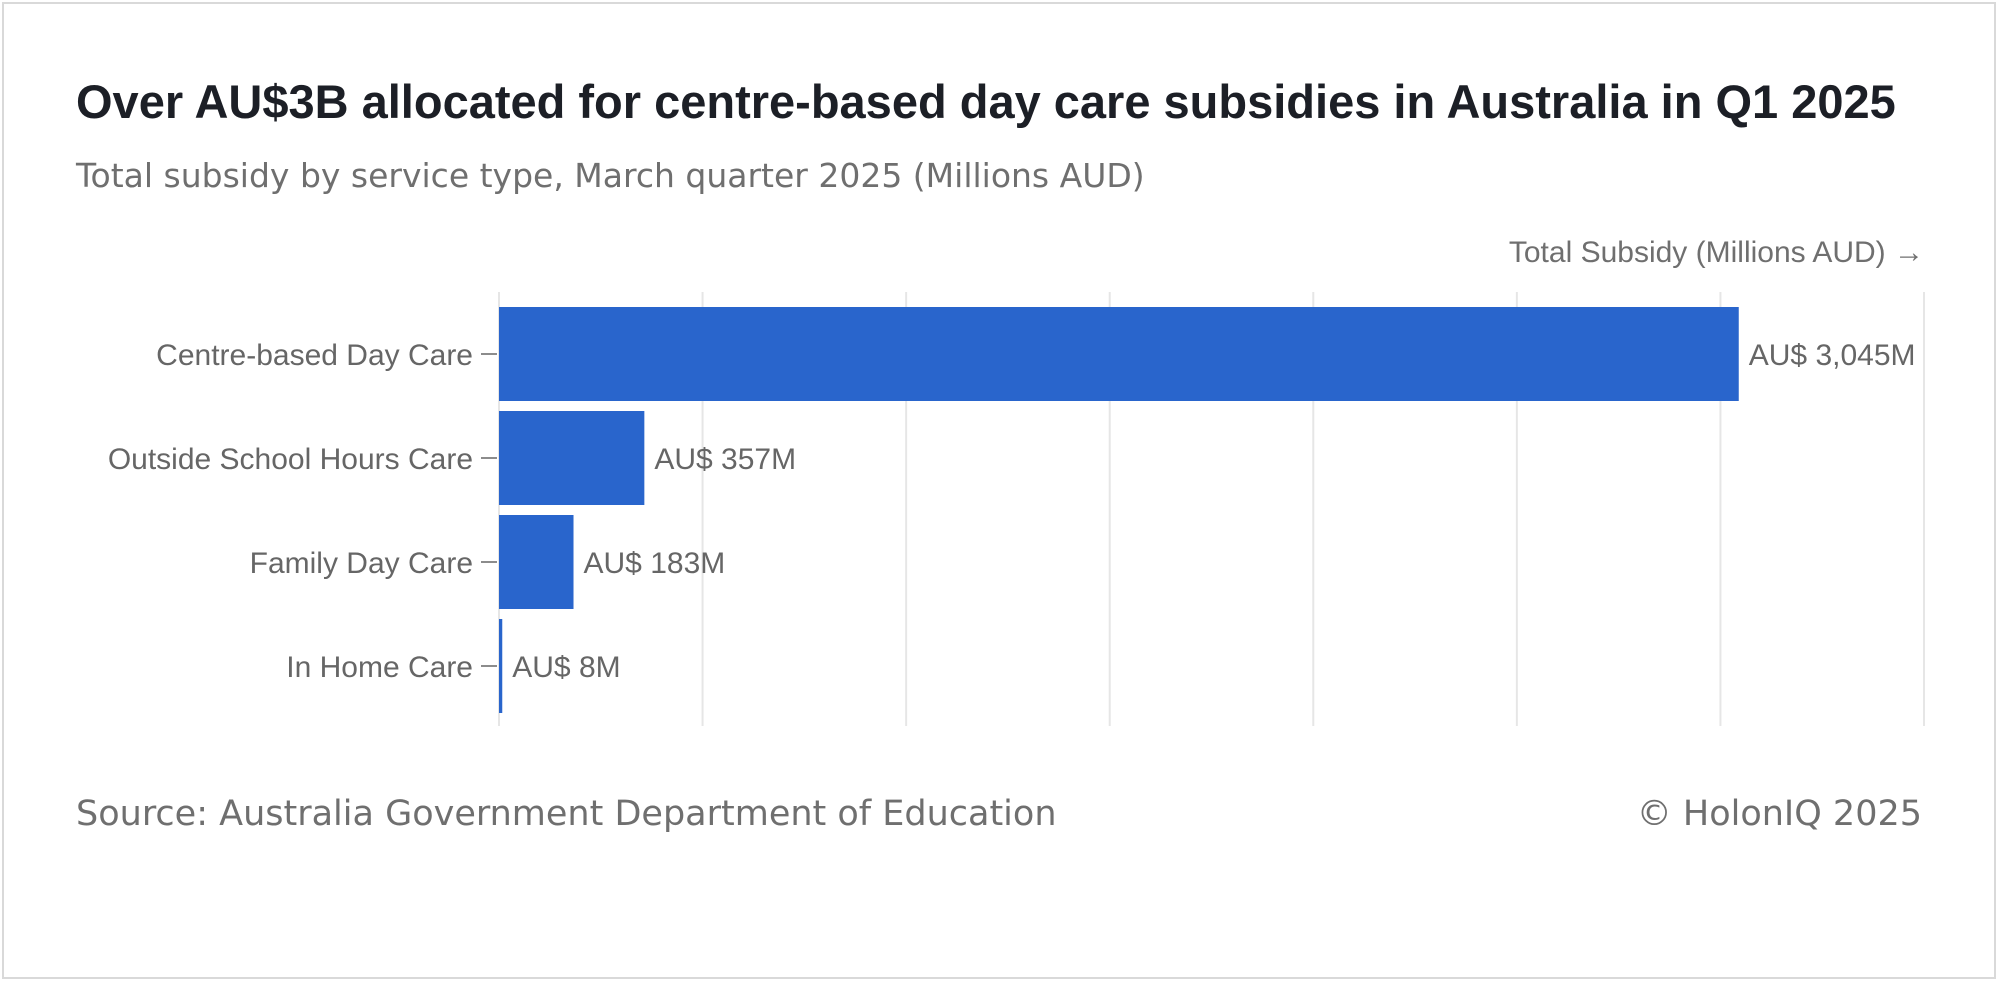 The height and width of the screenshot is (983, 2000). I want to click on copyright-note: © HolonIQ 2025, so click(1779, 814).